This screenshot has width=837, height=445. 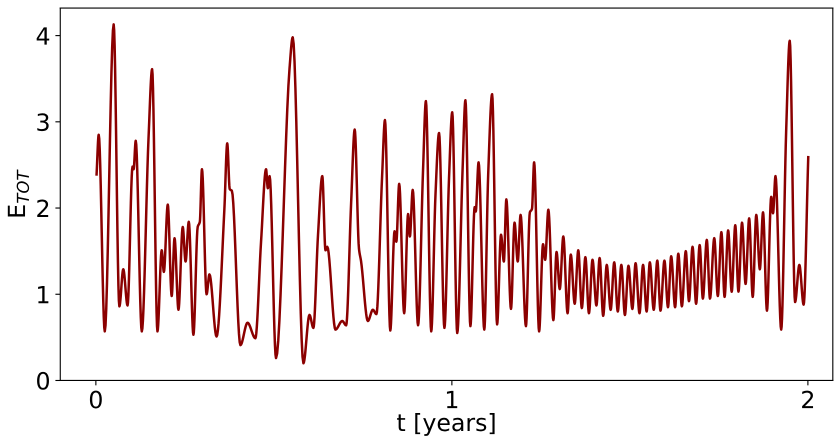 I want to click on x-axis-title: t [years], so click(x=446, y=424).